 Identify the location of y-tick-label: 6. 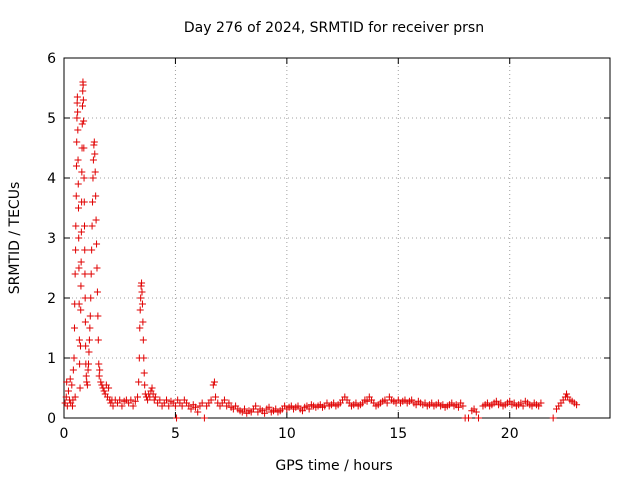
(51, 59).